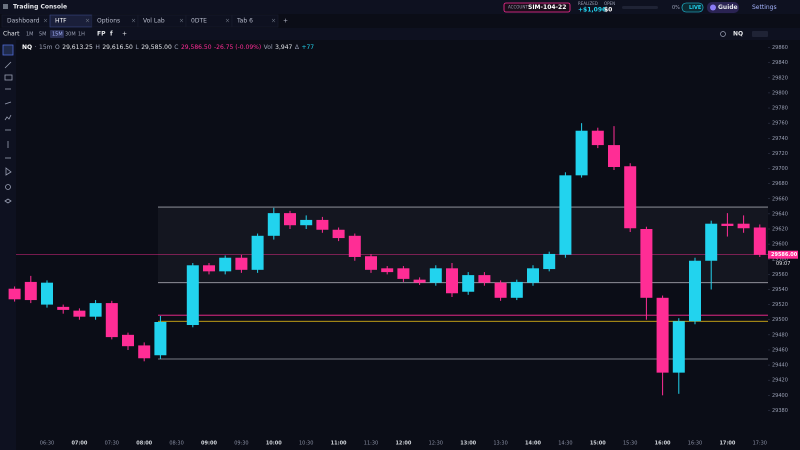 The width and height of the screenshot is (800, 450). Describe the element at coordinates (274, 444) in the screenshot. I see `x-tick-label: 10:00` at that location.